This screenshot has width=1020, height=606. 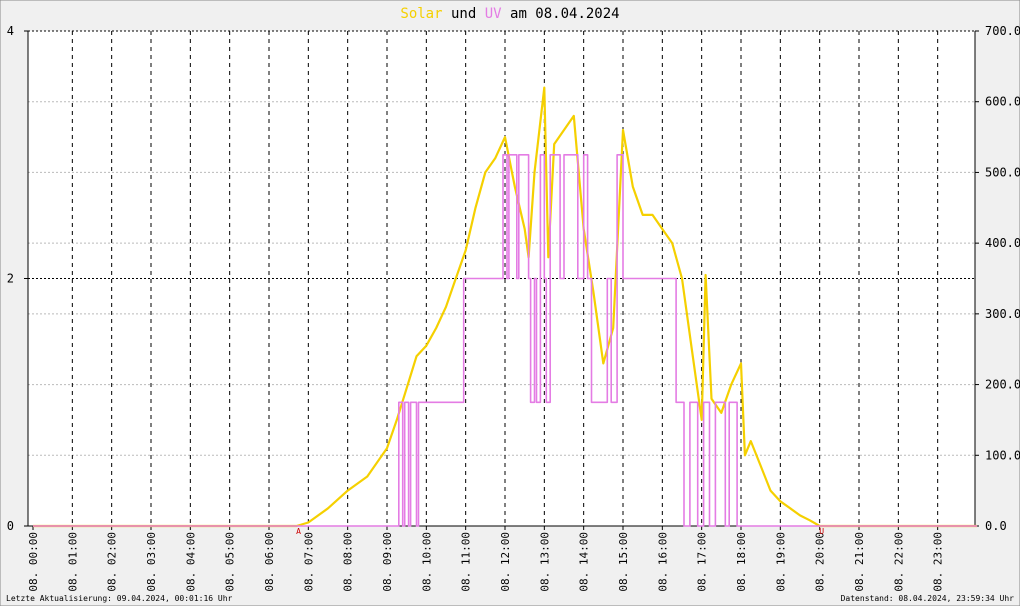 I want to click on title-series: UV, so click(x=493, y=14).